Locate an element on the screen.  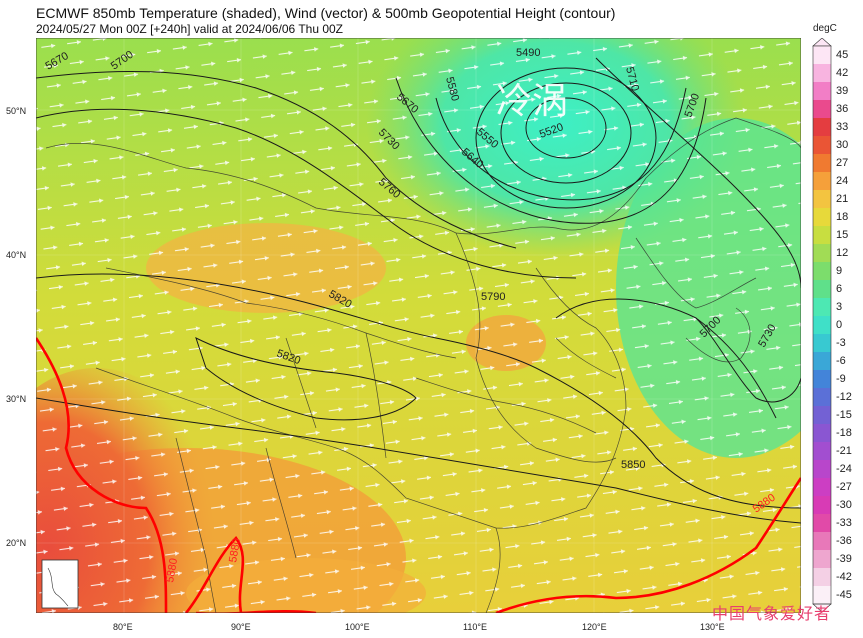
colorbar-tick-label: 45 is located at coordinates (842, 55).